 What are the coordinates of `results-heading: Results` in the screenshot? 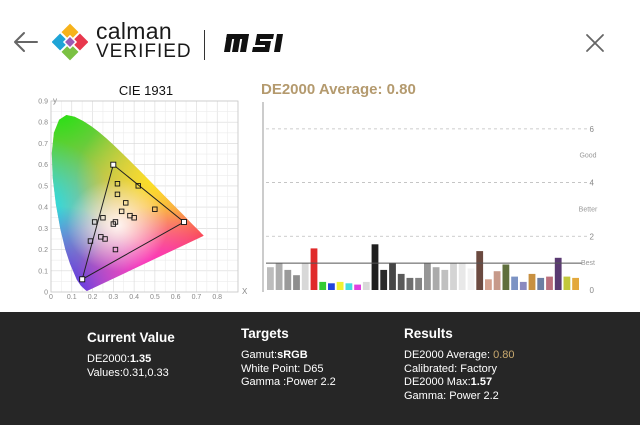 It's located at (428, 333).